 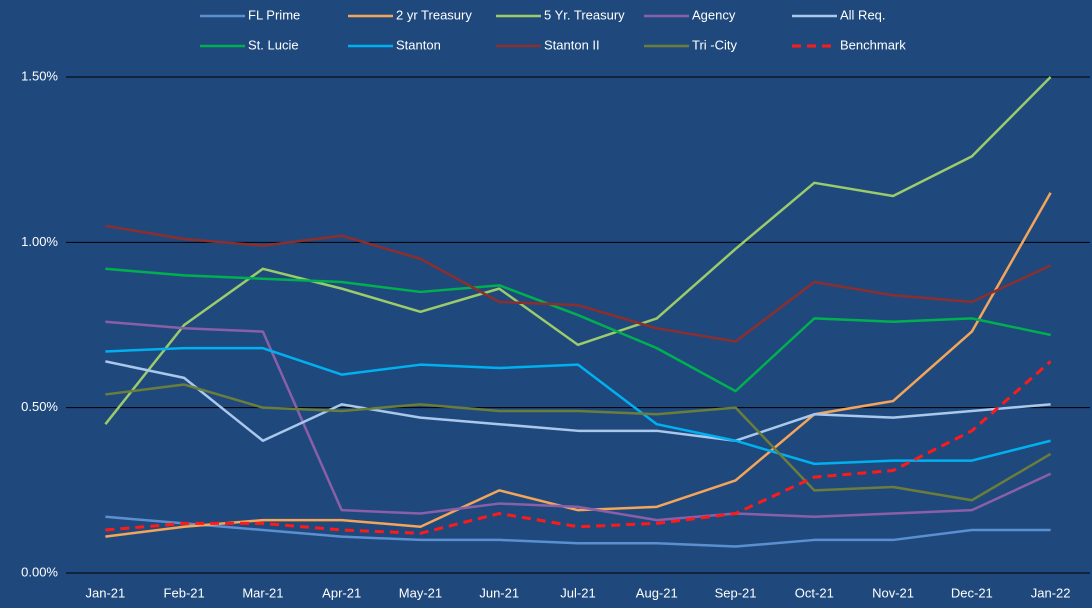 What do you see at coordinates (274, 14) in the screenshot?
I see `legend-label: FL Prime` at bounding box center [274, 14].